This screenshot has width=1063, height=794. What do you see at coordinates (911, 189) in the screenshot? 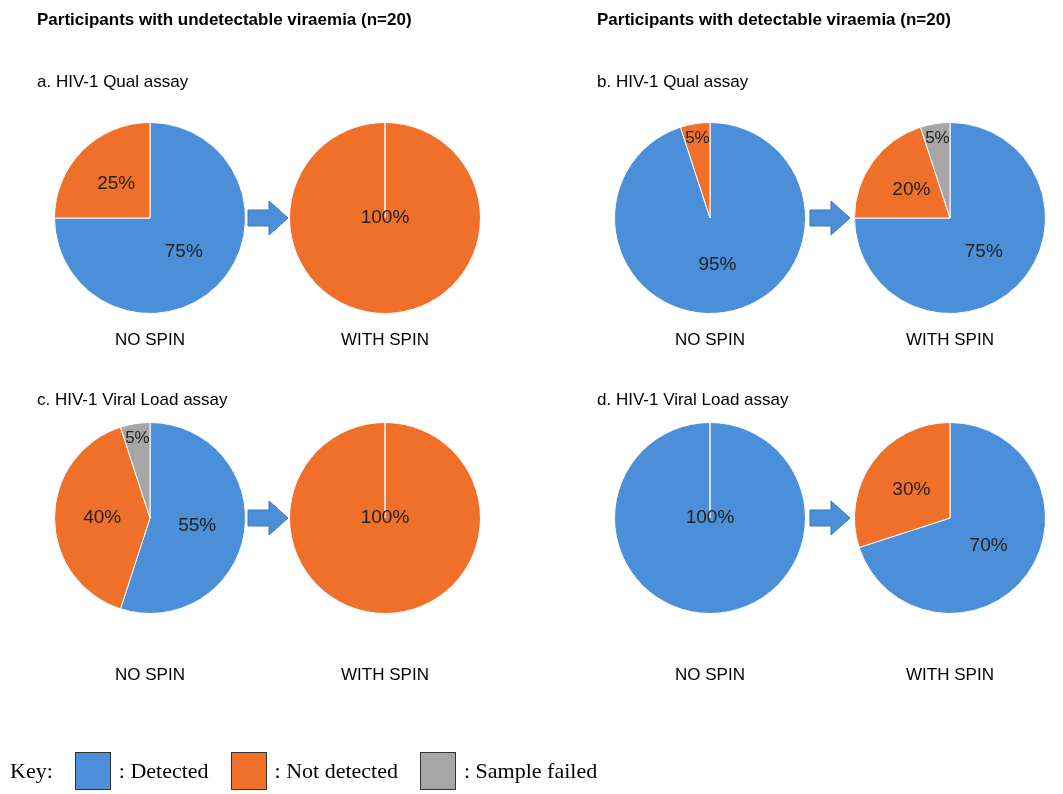
I see `data-label: 20%` at bounding box center [911, 189].